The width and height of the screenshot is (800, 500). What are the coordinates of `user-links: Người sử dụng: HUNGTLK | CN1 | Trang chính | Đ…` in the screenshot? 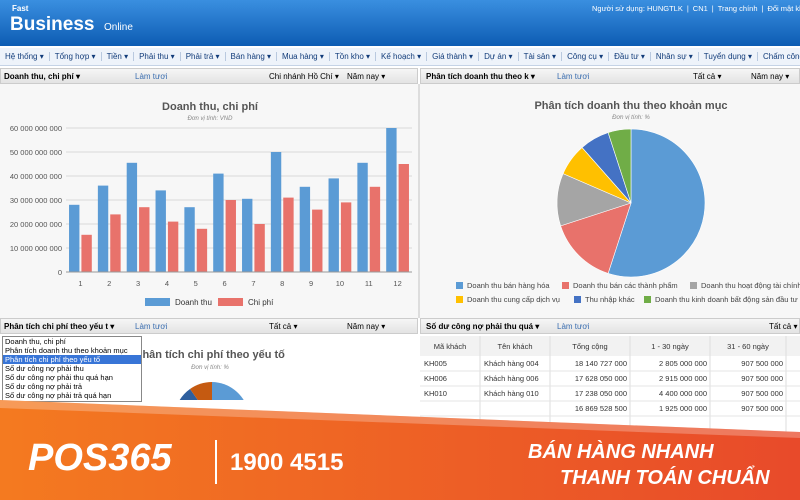 It's located at (696, 8).